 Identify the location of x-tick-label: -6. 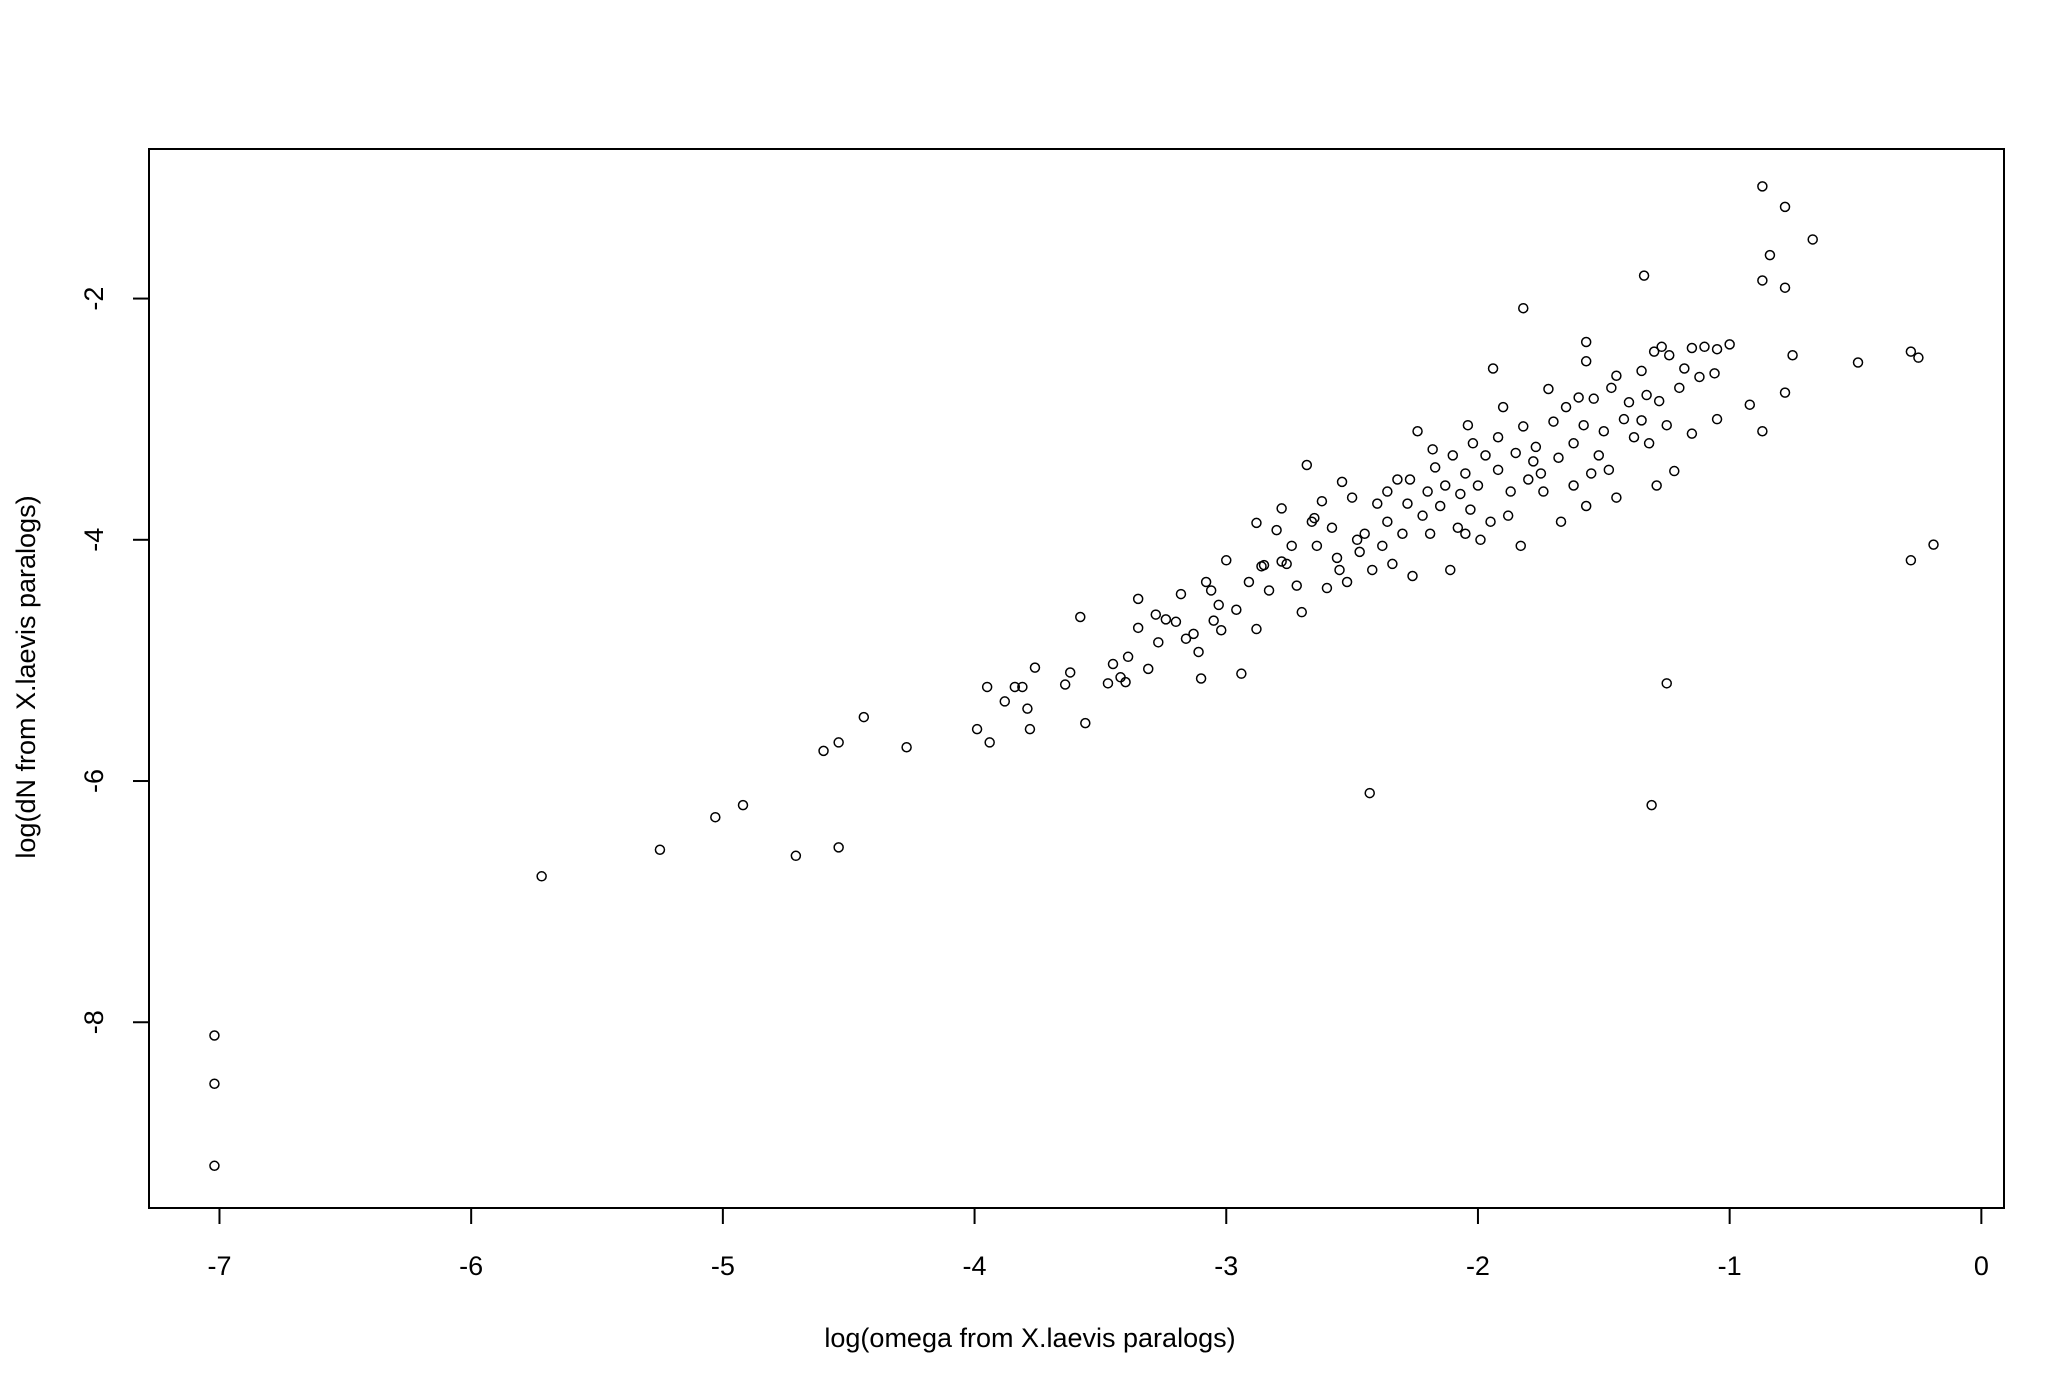
(471, 1266).